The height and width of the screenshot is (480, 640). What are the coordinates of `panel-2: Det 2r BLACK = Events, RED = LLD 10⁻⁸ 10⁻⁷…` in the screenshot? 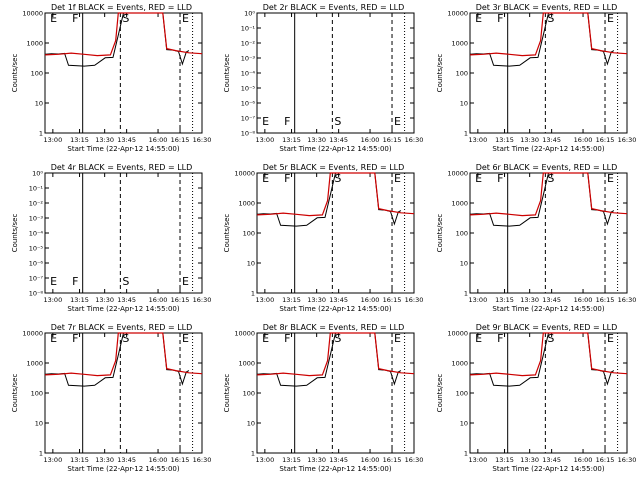 It's located at (323, 78).